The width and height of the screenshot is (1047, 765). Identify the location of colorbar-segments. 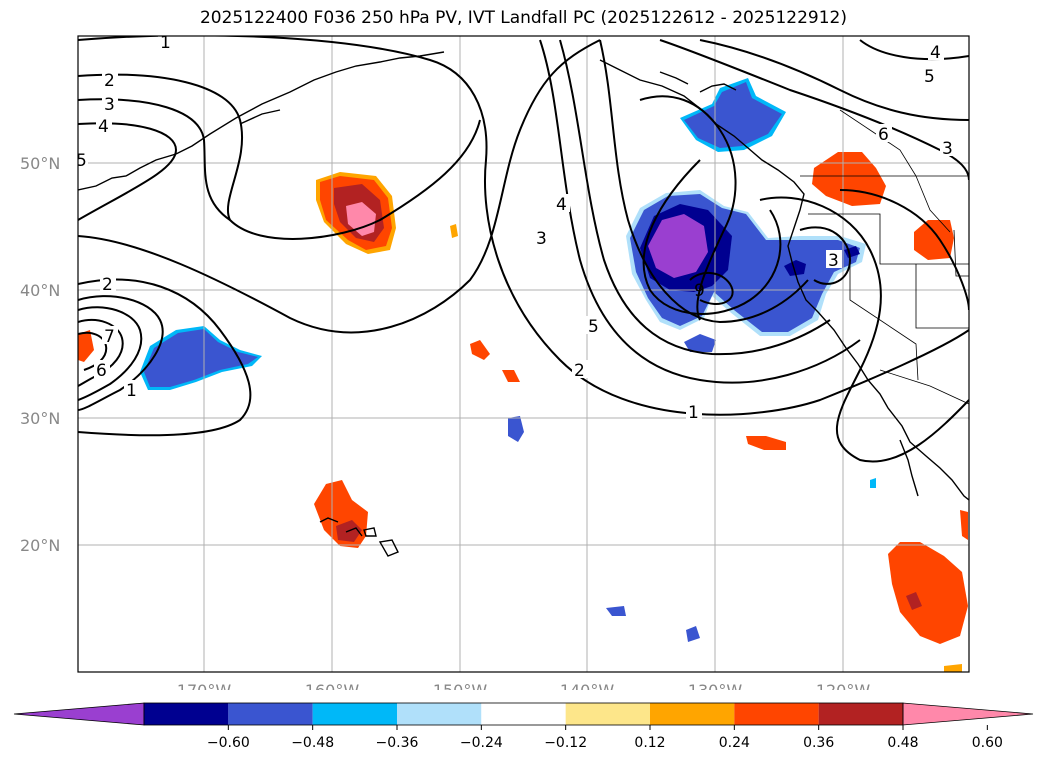
(523, 714).